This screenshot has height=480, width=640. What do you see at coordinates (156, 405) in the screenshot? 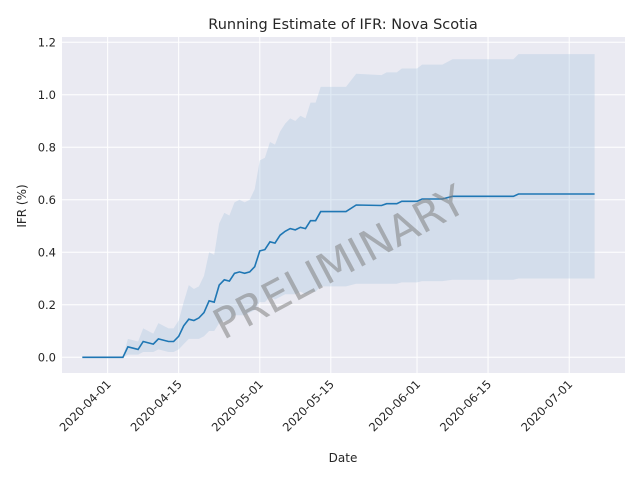
I see `x-tick-label: 2020-04-15` at bounding box center [156, 405].